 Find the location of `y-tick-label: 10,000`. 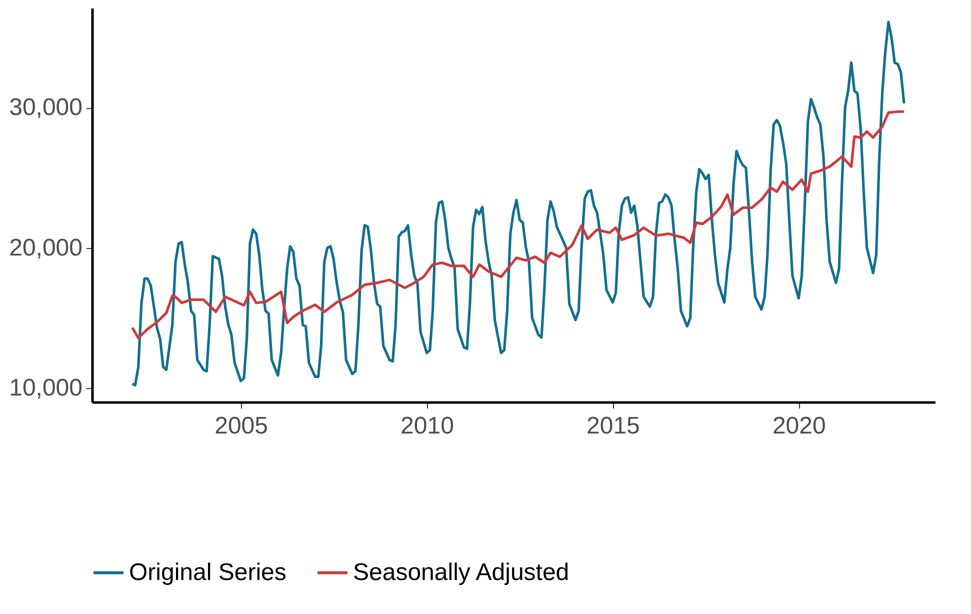

y-tick-label: 10,000 is located at coordinates (45, 388).